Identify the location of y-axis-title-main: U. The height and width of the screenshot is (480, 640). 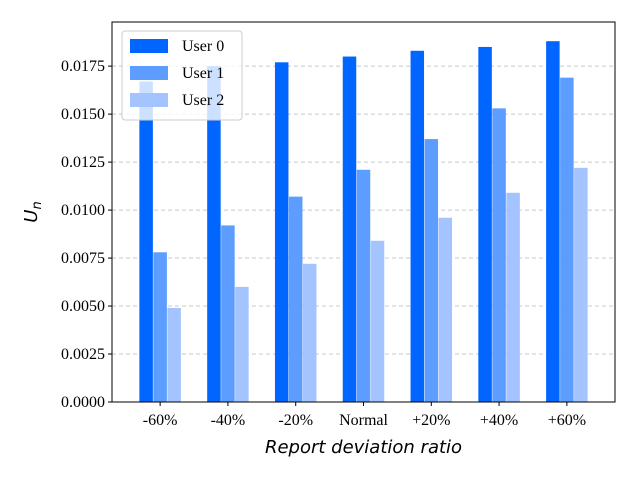
(31, 216).